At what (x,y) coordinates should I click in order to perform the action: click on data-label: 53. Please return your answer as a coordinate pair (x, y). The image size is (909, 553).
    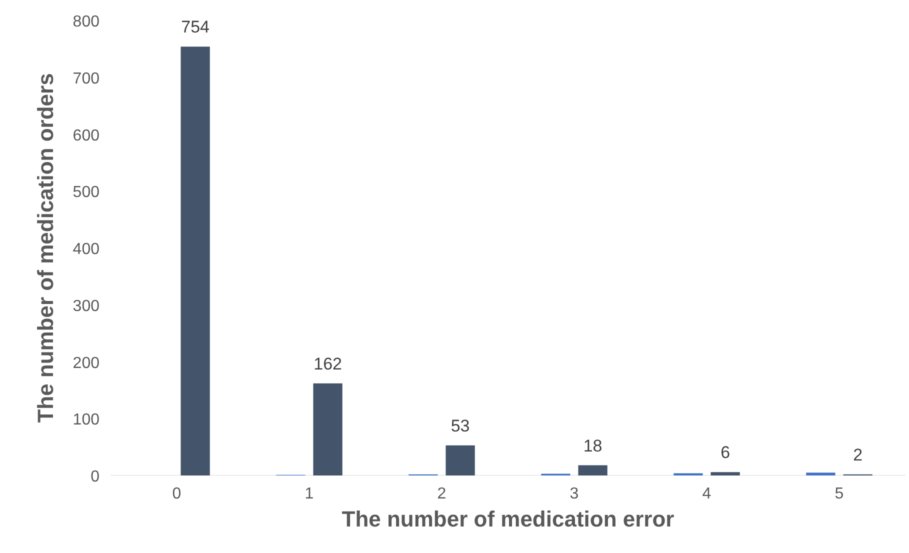
    Looking at the image, I should click on (460, 426).